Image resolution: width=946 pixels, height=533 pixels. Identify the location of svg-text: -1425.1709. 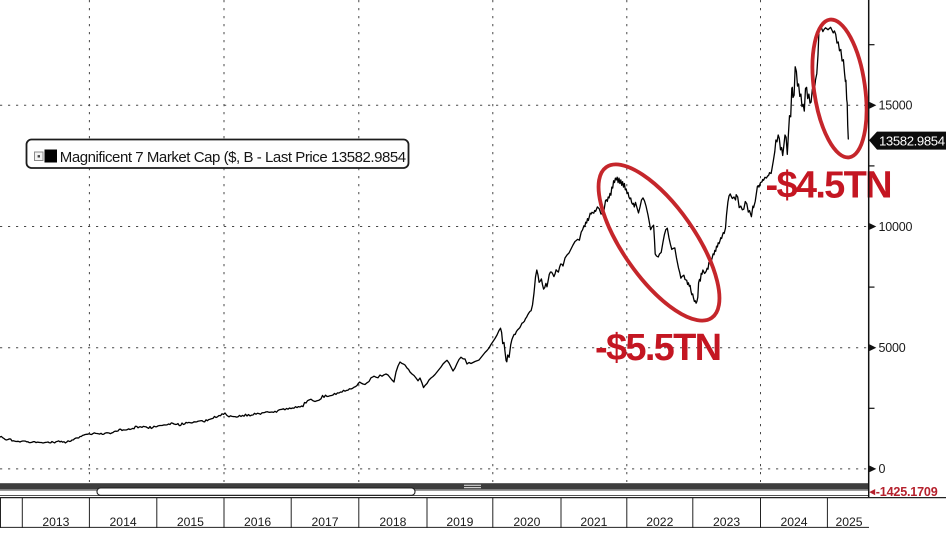
(907, 492).